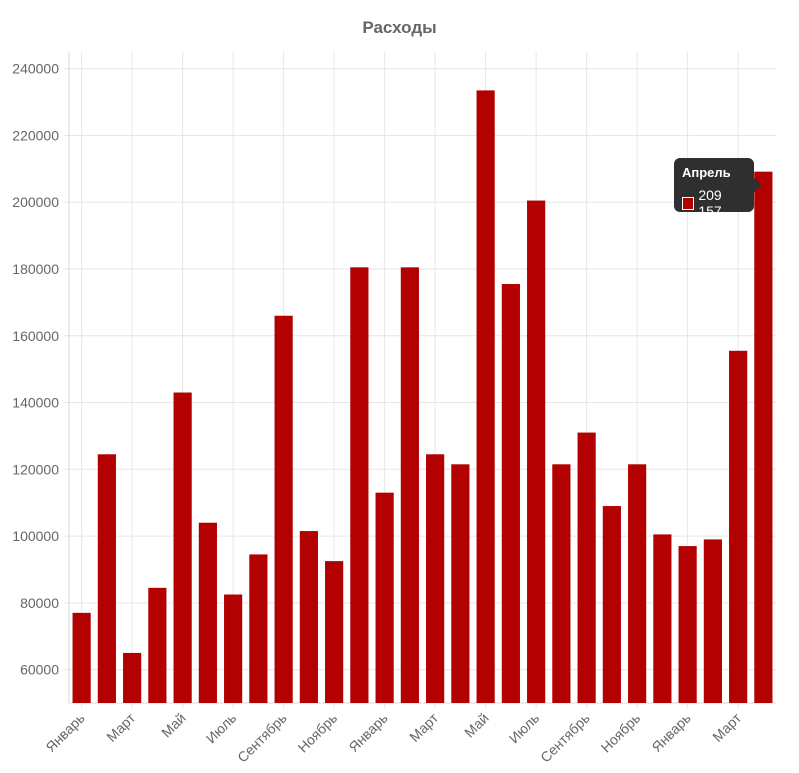  What do you see at coordinates (39, 603) in the screenshot?
I see `y-tick-label: 80000` at bounding box center [39, 603].